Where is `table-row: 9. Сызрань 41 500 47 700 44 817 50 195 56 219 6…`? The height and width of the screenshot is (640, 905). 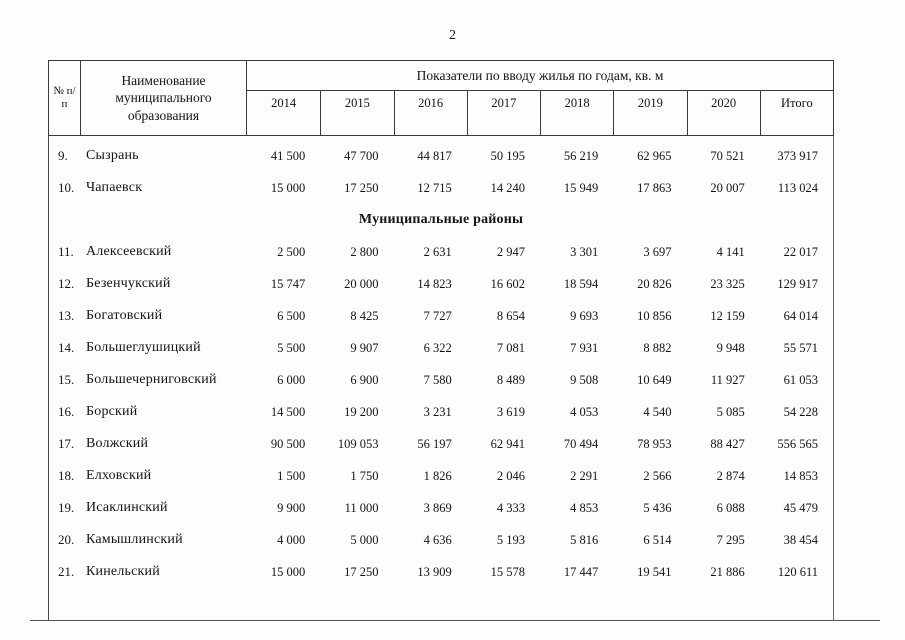
table-row: 9. Сызрань 41 500 47 700 44 817 50 195 56 219 6… is located at coordinates (441, 156).